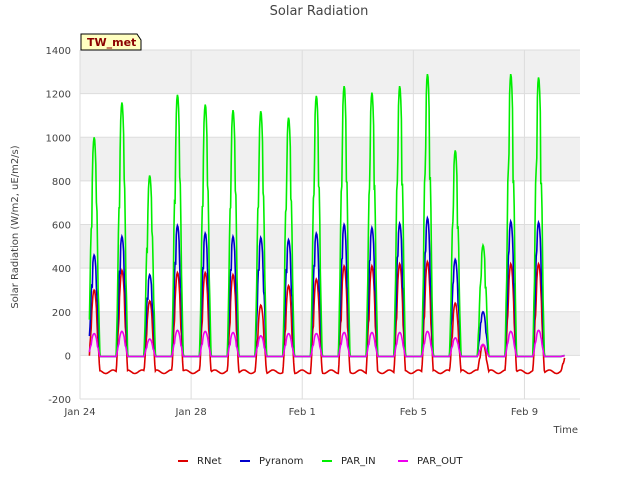 The height and width of the screenshot is (480, 640). I want to click on y-tick-label: 0, so click(68, 356).